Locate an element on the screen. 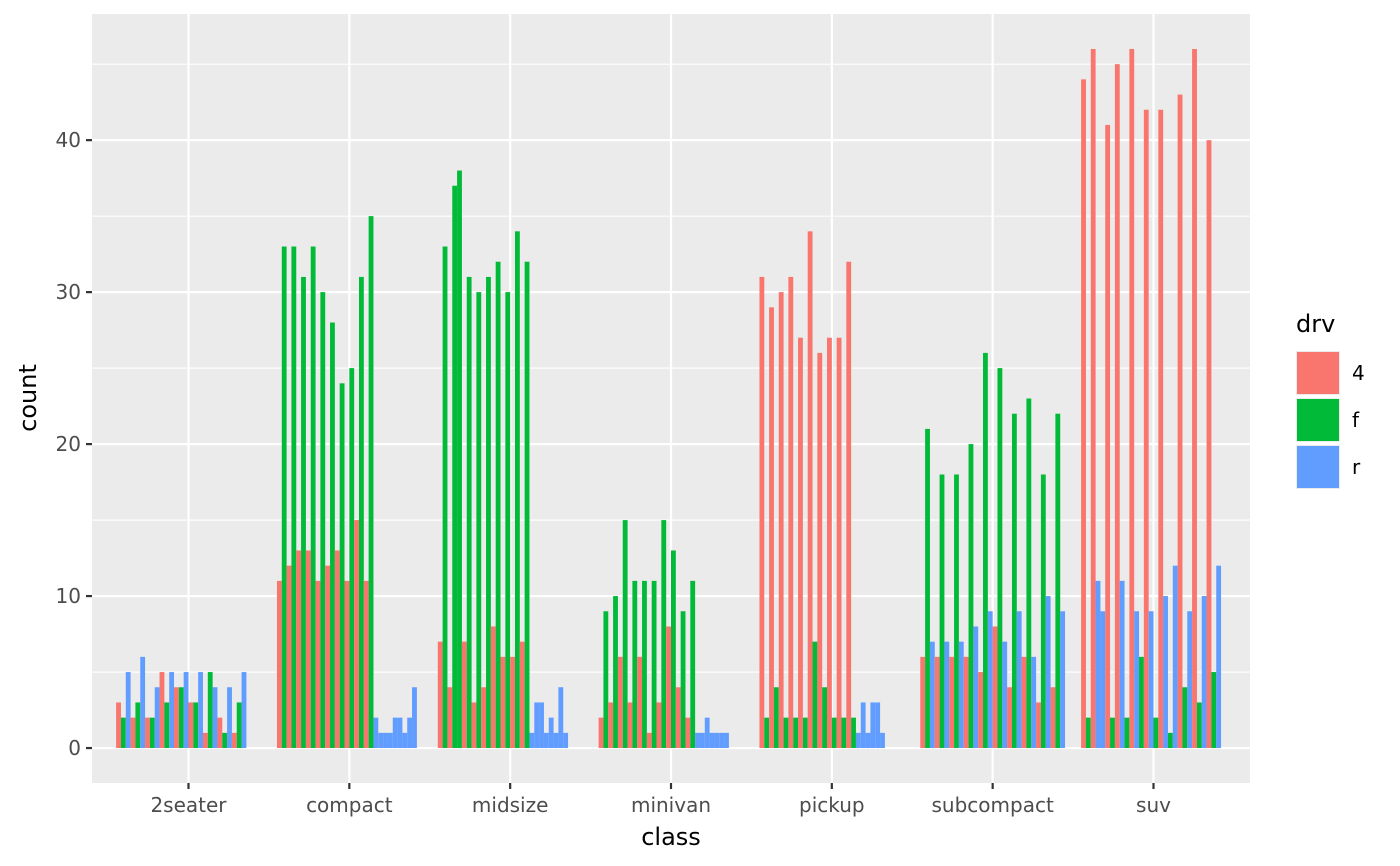 This screenshot has height=866, width=1400. legend: drv 4 fr is located at coordinates (1330, 399).